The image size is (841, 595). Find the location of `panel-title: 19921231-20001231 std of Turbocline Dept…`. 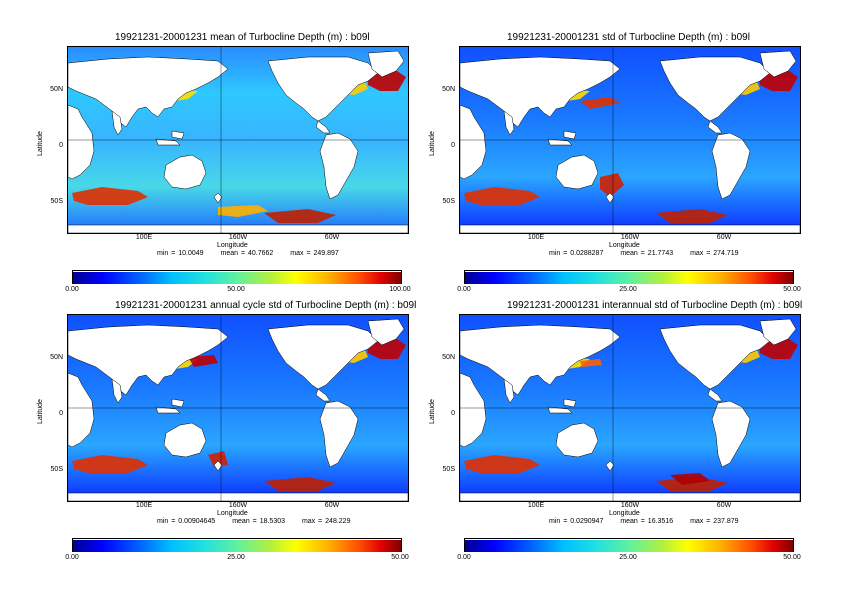

panel-title: 19921231-20001231 std of Turbocline Dept… is located at coordinates (628, 37).